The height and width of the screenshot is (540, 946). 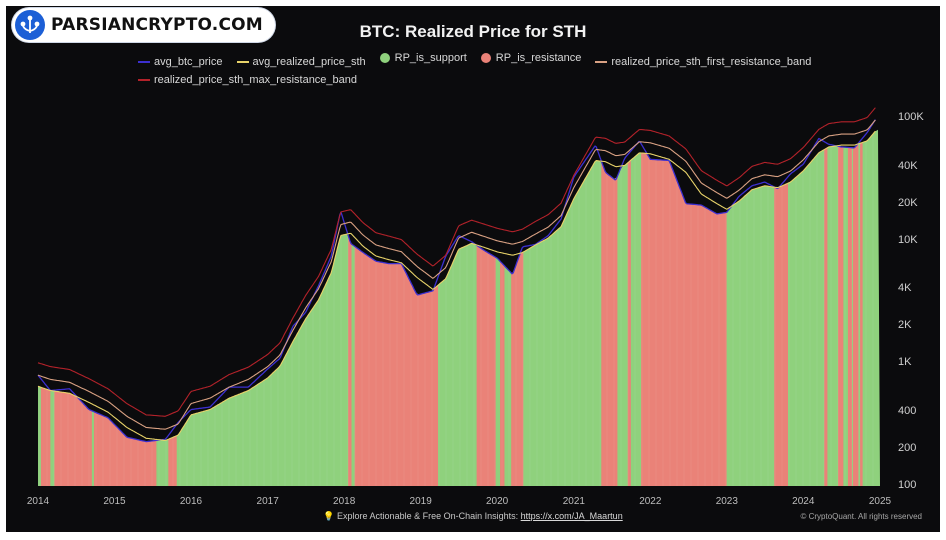 I want to click on x-tick-label: 2022, so click(x=650, y=501).